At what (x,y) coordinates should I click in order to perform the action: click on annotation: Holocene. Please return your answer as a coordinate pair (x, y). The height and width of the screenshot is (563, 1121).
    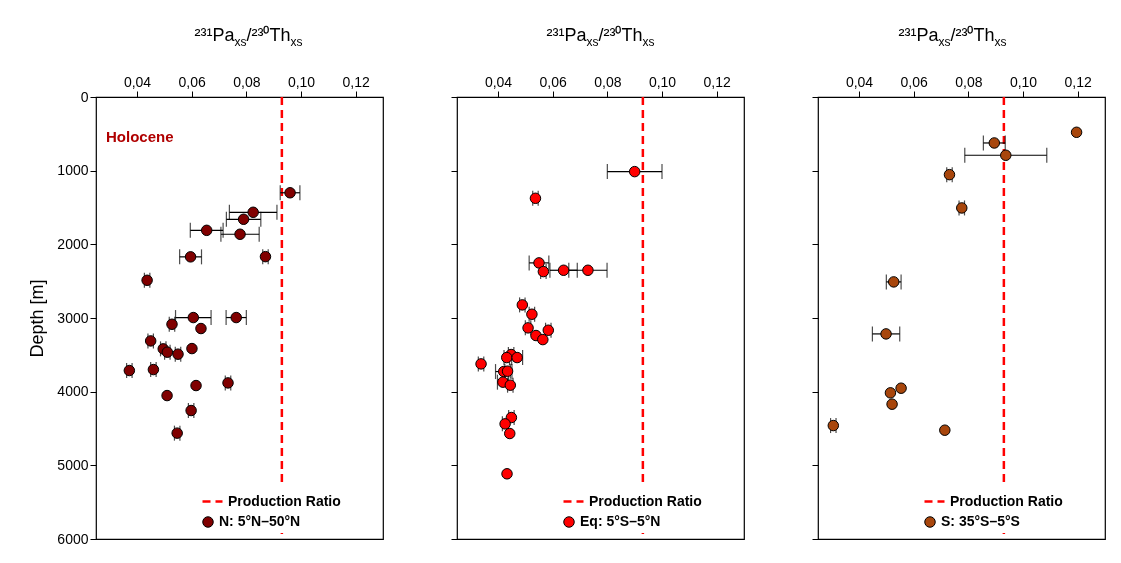
    Looking at the image, I should click on (140, 136).